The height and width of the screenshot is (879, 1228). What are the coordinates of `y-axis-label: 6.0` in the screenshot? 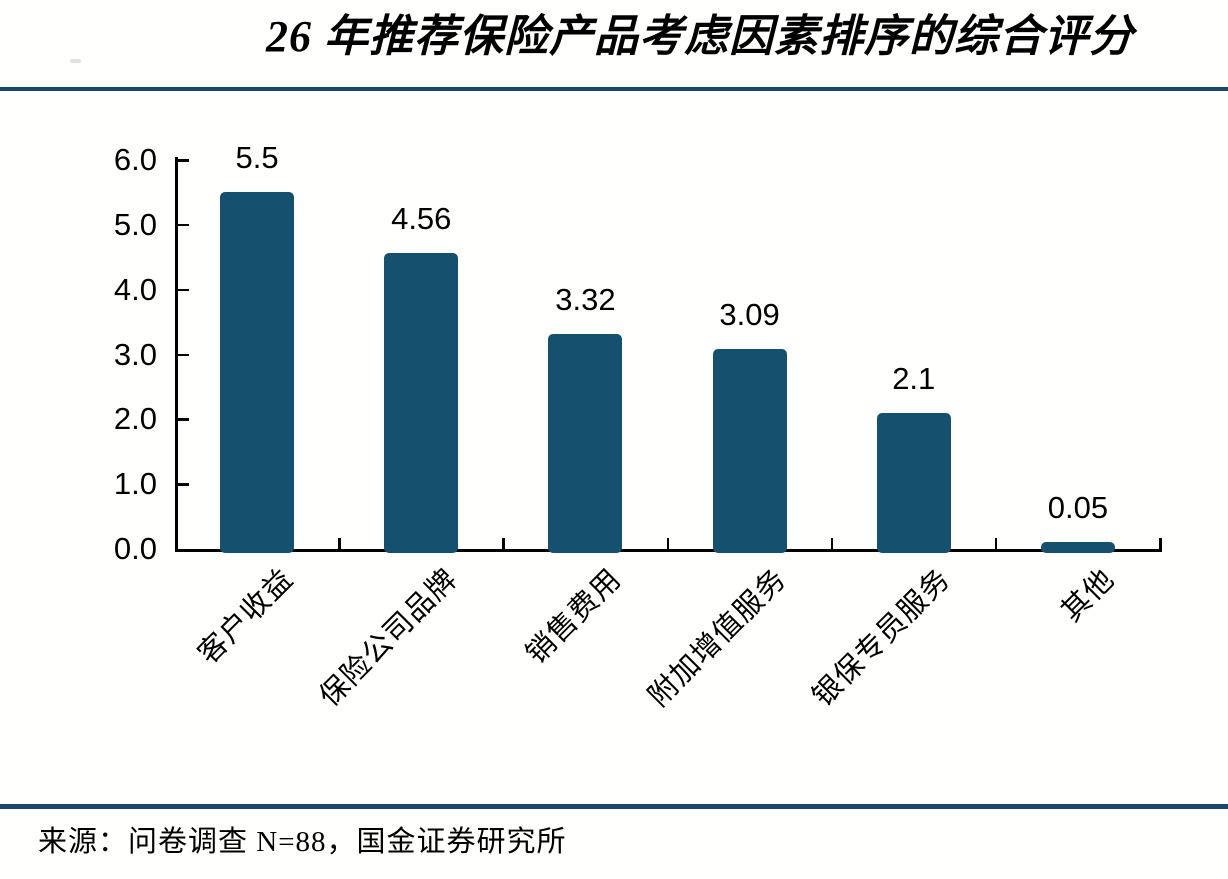 It's located at (135, 160).